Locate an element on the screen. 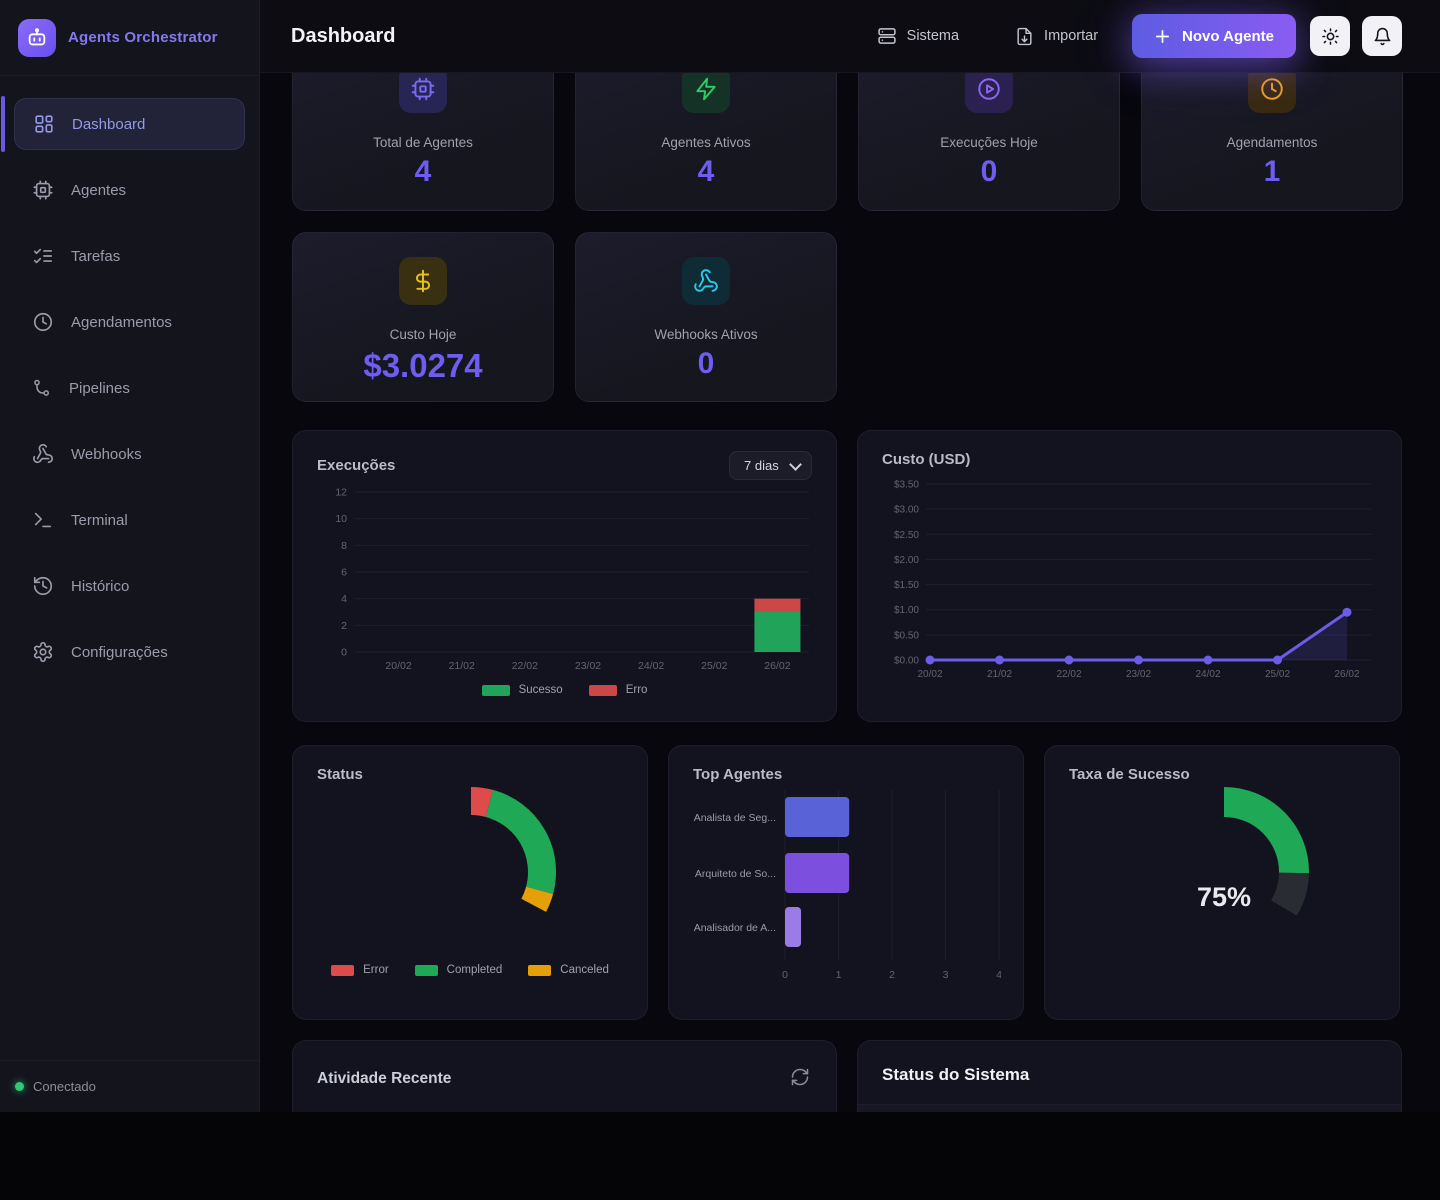 Image resolution: width=1440 pixels, height=1200 pixels. sidebar-item-label: Agentes is located at coordinates (99, 190).